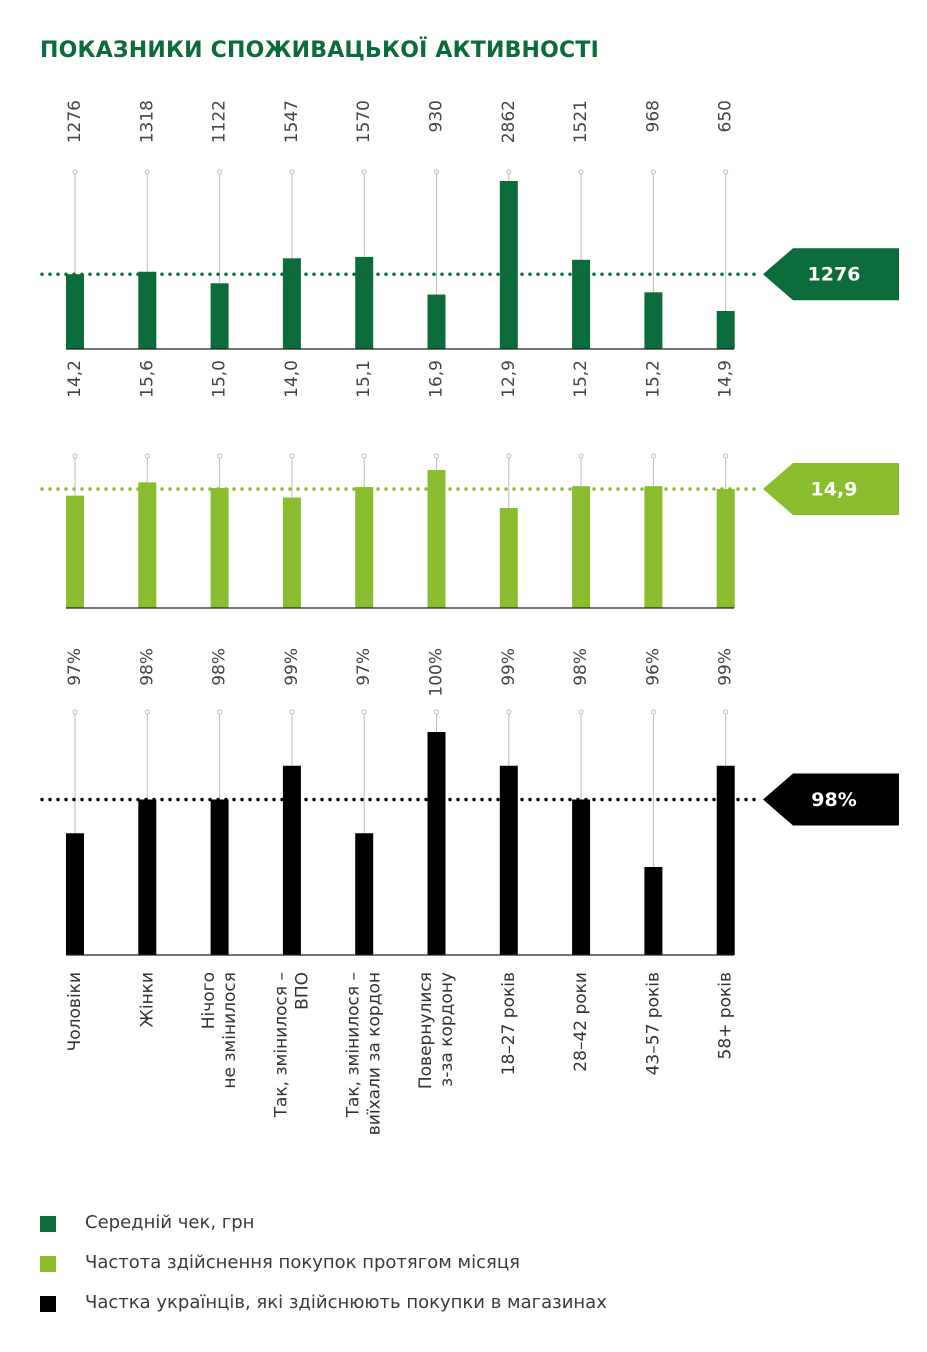 Image resolution: width=927 pixels, height=1352 pixels. I want to click on category-label: Чоловіки, so click(75, 1011).